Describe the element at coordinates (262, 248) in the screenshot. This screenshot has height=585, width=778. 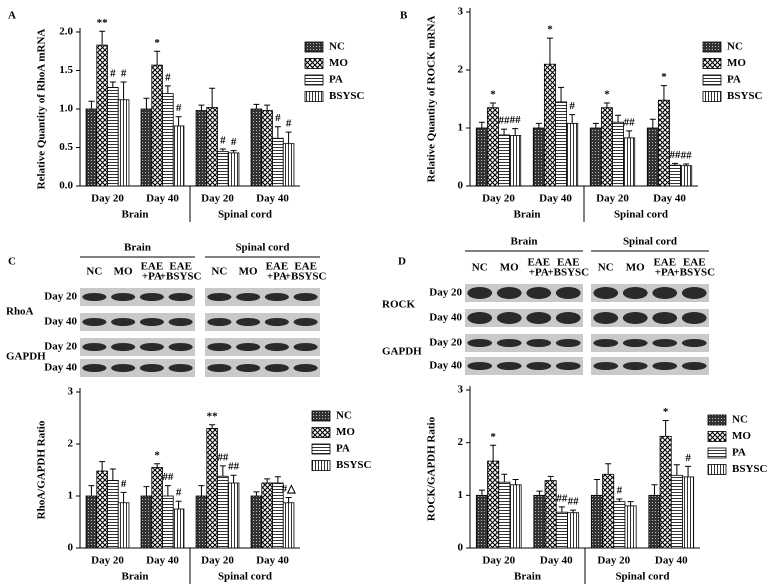
I see `region-label: Spinal cord` at that location.